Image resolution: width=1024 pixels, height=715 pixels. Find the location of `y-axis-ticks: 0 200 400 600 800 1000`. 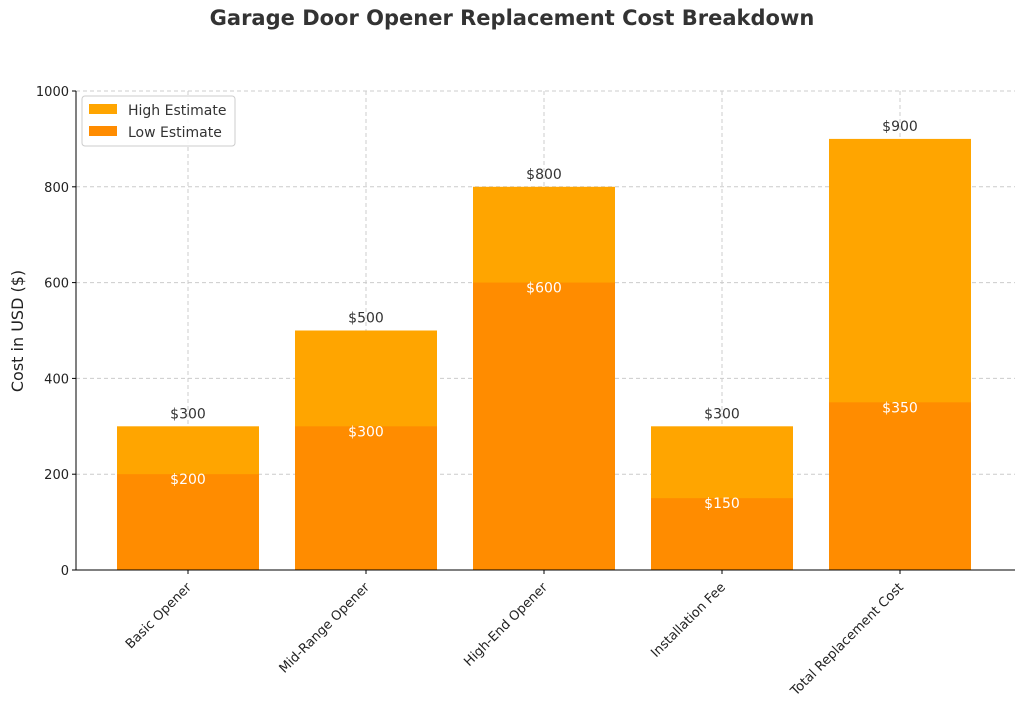

y-axis-ticks: 0 200 400 600 800 1000 is located at coordinates (56, 332).